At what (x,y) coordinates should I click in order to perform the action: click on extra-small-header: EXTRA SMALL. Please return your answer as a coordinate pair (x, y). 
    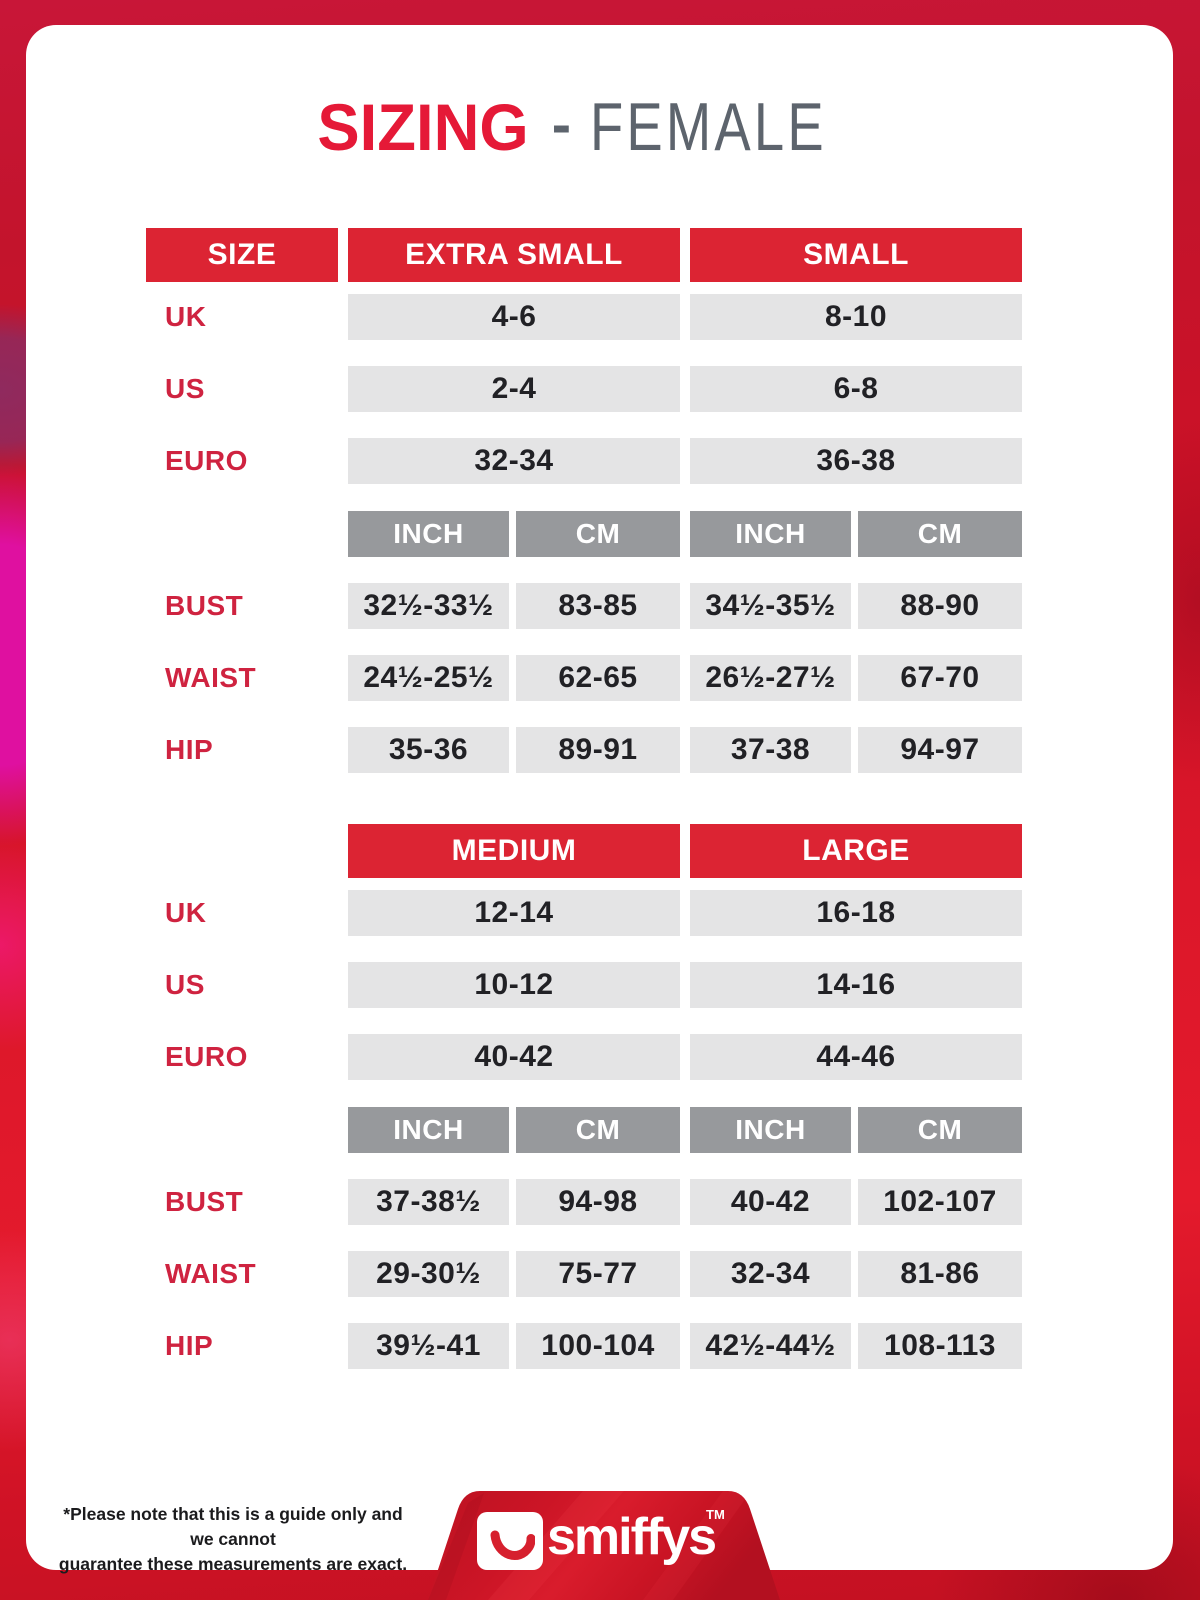
    Looking at the image, I should click on (514, 255).